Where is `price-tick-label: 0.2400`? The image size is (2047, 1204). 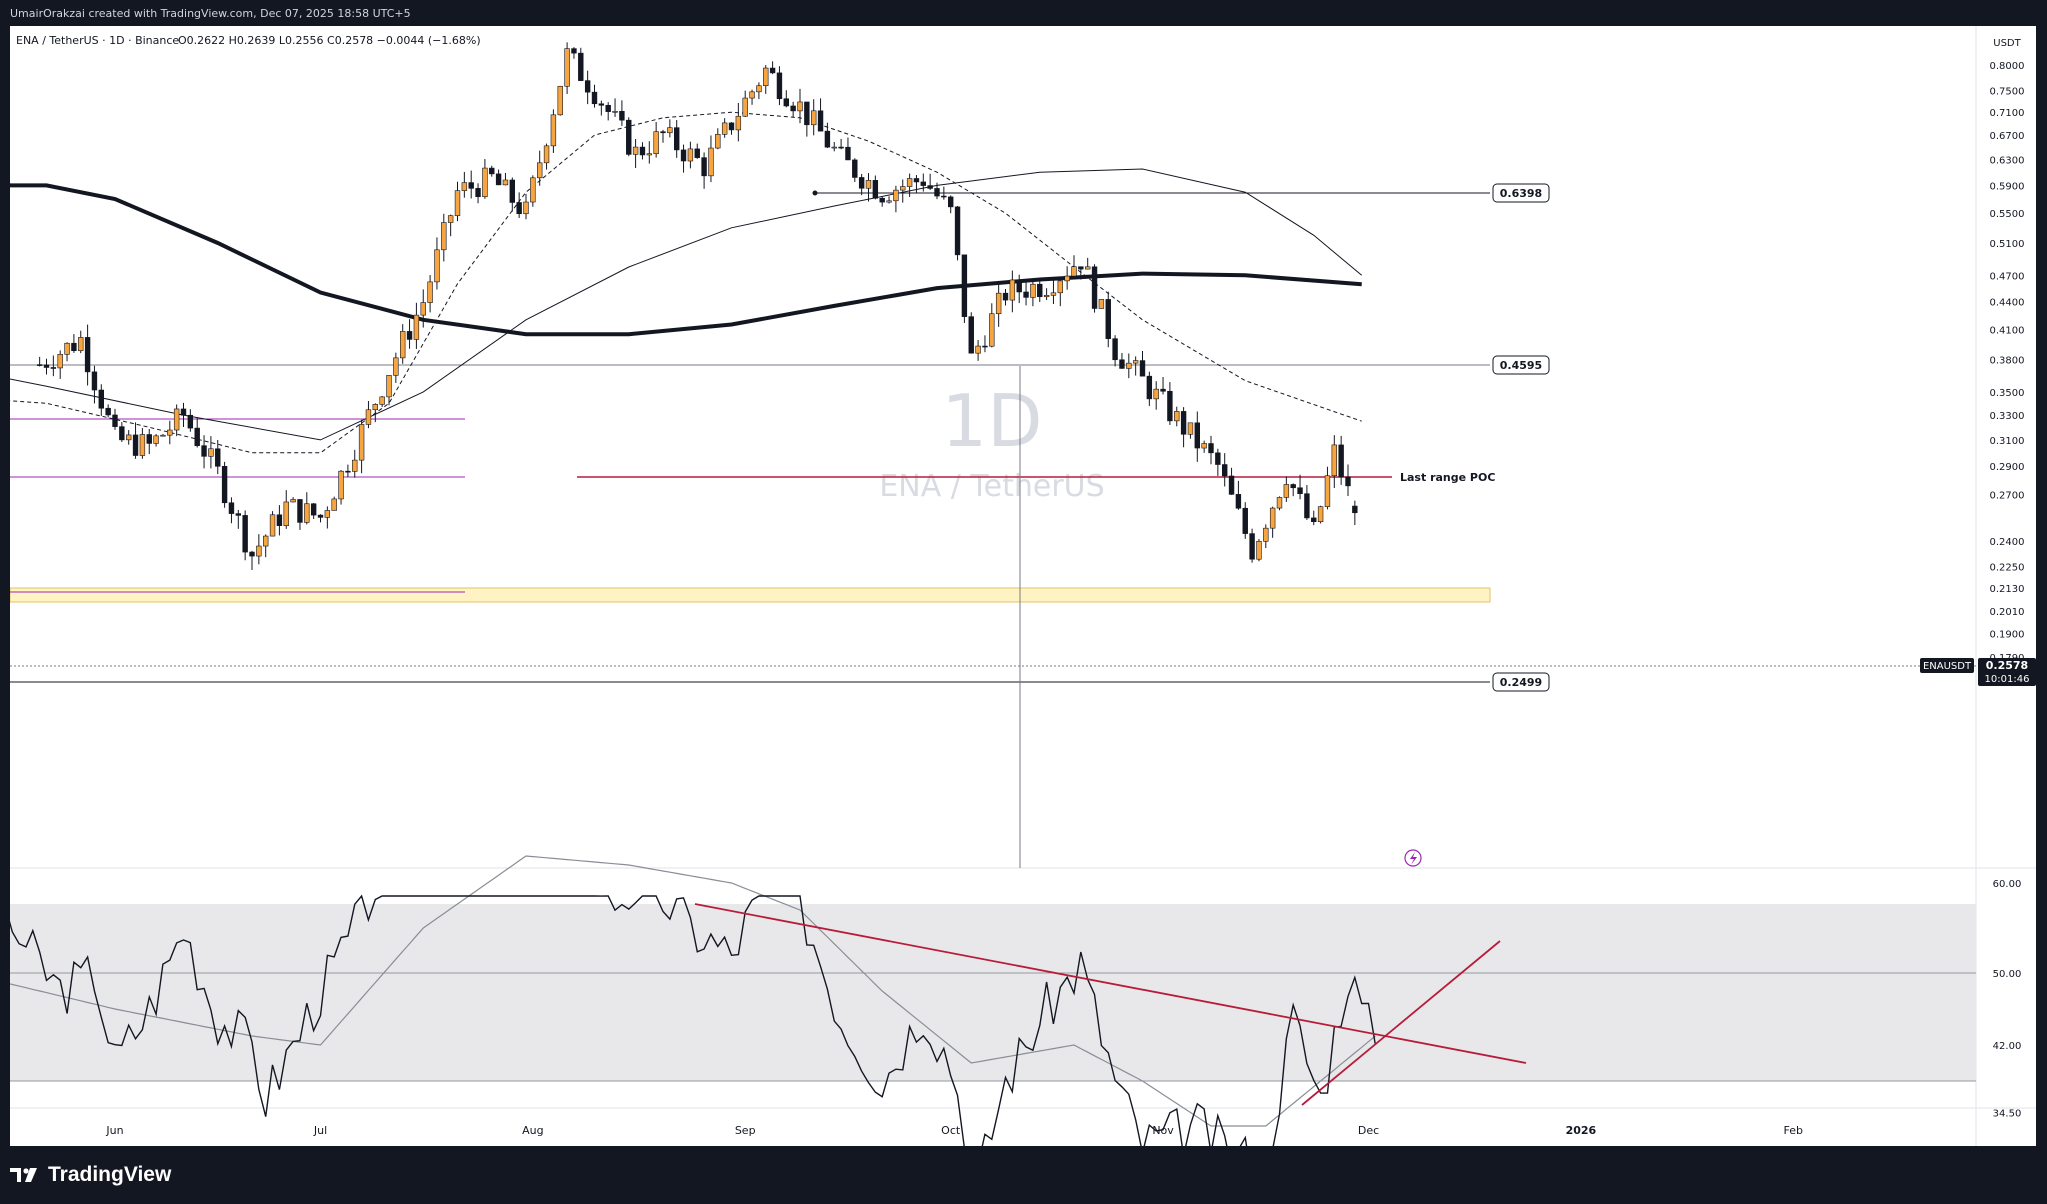
price-tick-label: 0.2400 is located at coordinates (2007, 542).